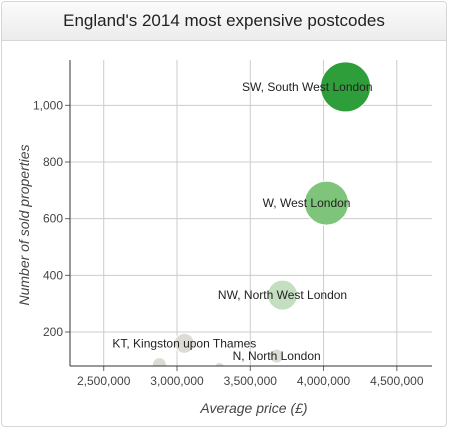 This screenshot has width=450, height=430. Describe the element at coordinates (53, 219) in the screenshot. I see `y-tick-label: 600` at that location.